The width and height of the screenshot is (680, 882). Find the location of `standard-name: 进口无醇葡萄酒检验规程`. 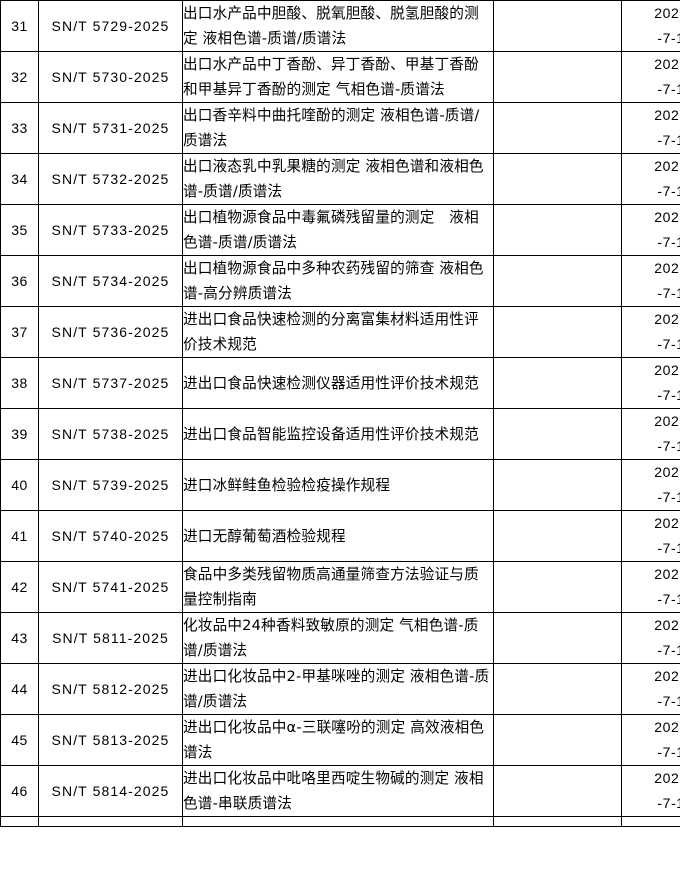

standard-name: 进口无醇葡萄酒检验规程 is located at coordinates (338, 536).